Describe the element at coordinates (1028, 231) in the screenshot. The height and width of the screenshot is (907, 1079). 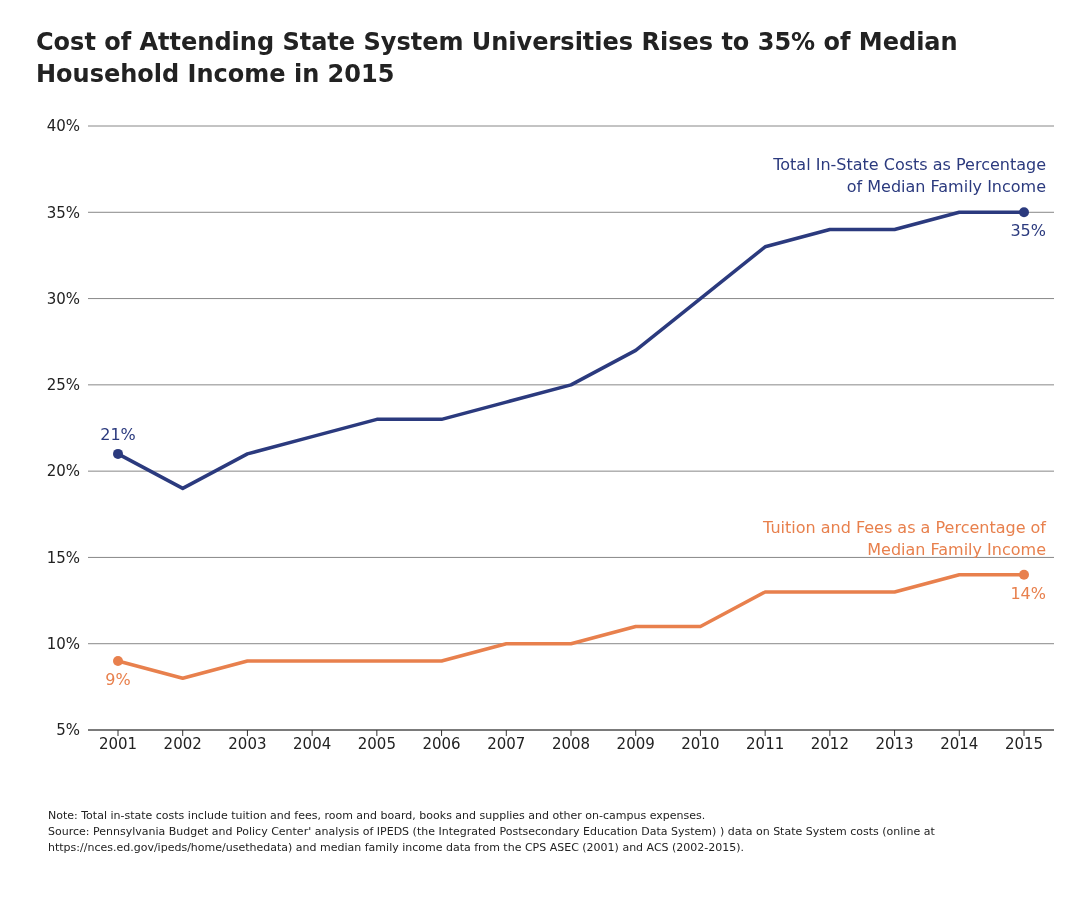
I see `data-label: 35%` at that location.